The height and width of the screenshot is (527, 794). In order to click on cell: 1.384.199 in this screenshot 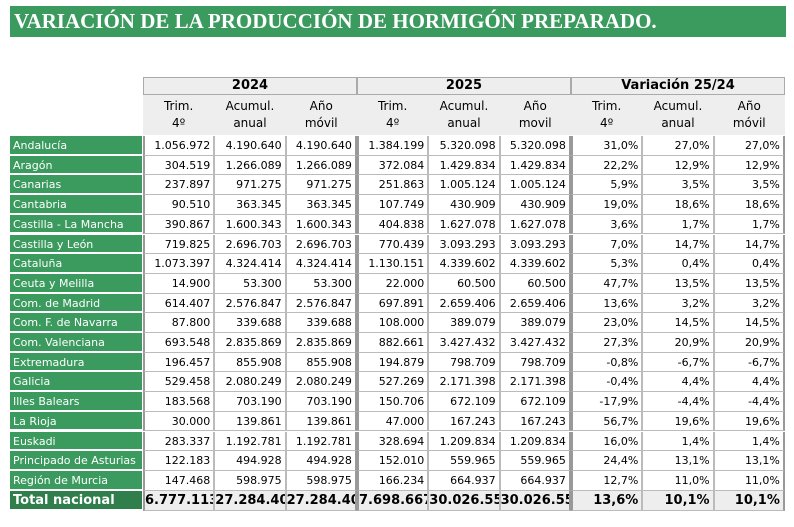, I will do `click(393, 146)`.